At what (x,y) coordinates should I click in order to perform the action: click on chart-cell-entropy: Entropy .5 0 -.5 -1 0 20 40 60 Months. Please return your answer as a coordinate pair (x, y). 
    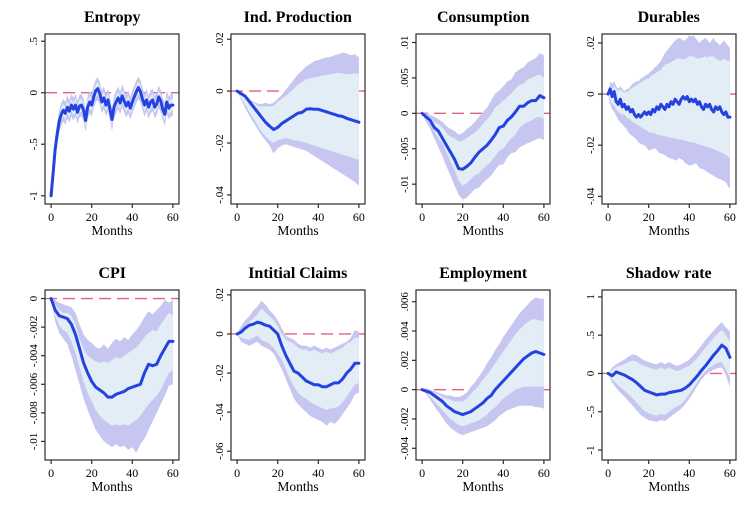
    Looking at the image, I should click on (93, 128).